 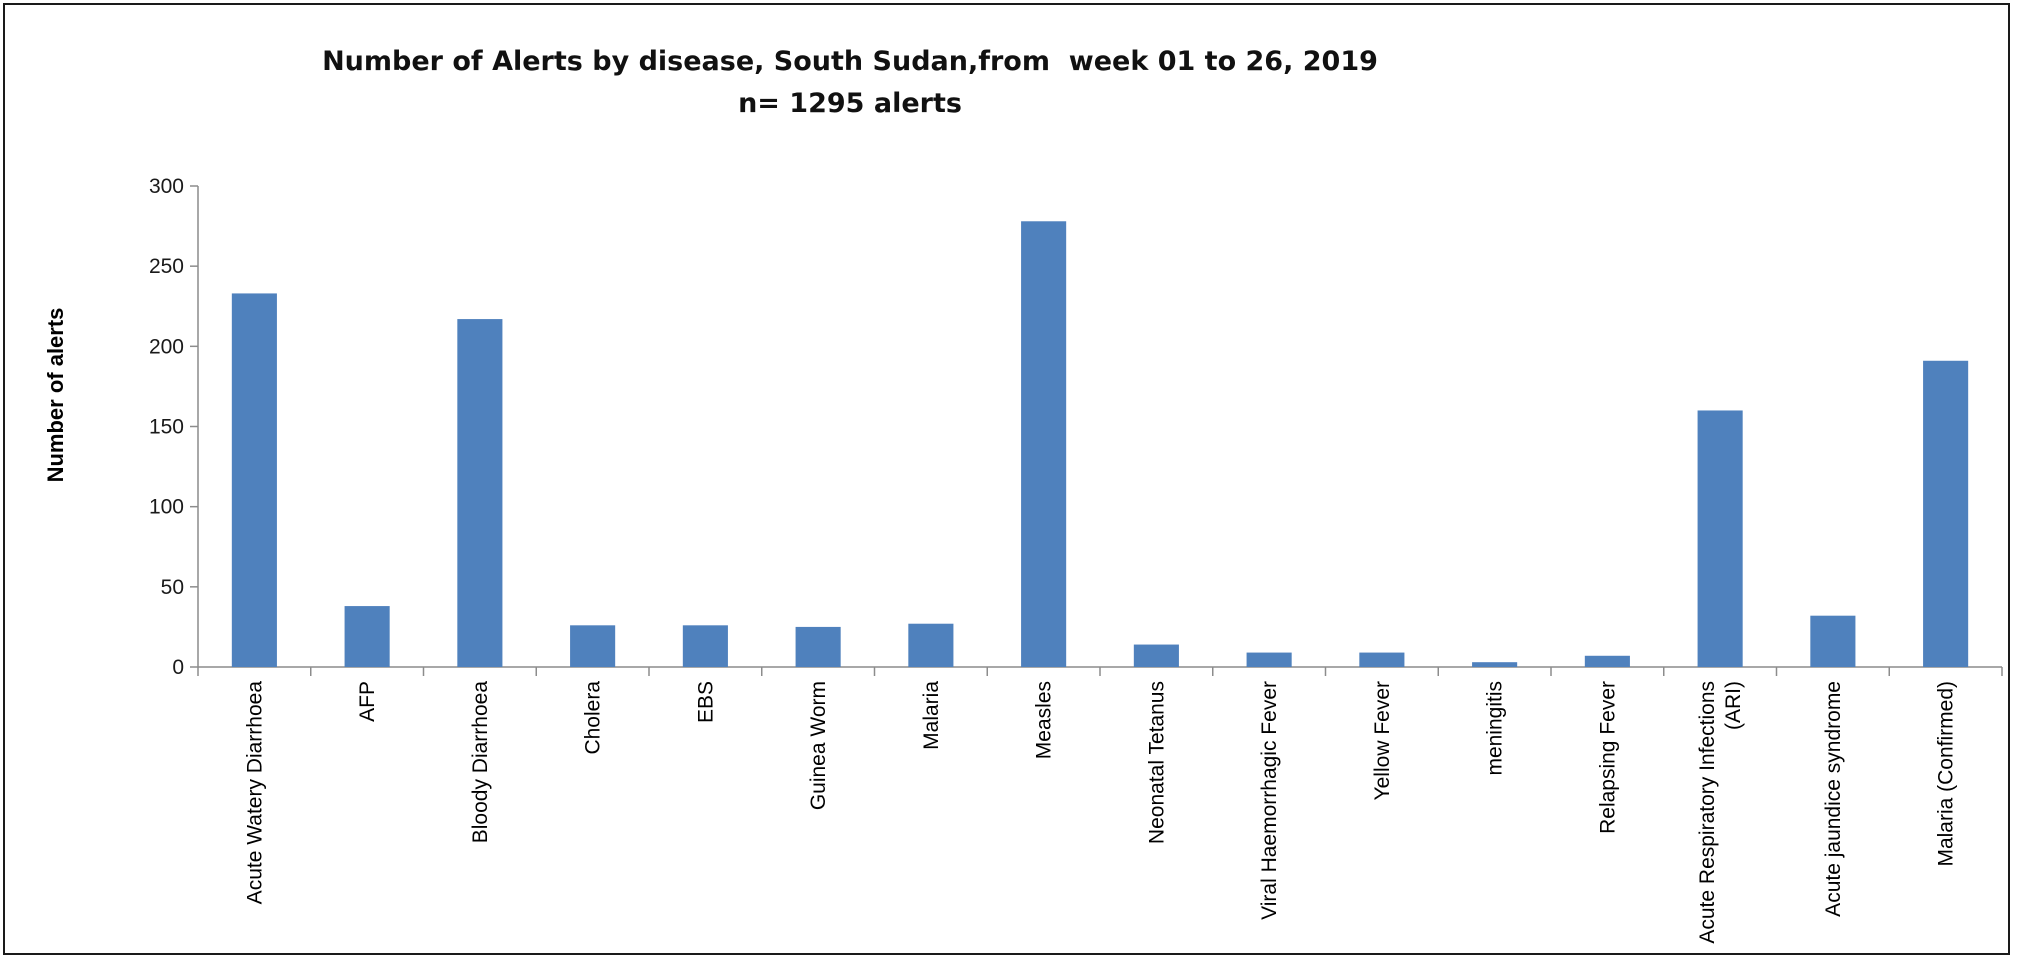 What do you see at coordinates (166, 427) in the screenshot?
I see `y-tick-label: 150` at bounding box center [166, 427].